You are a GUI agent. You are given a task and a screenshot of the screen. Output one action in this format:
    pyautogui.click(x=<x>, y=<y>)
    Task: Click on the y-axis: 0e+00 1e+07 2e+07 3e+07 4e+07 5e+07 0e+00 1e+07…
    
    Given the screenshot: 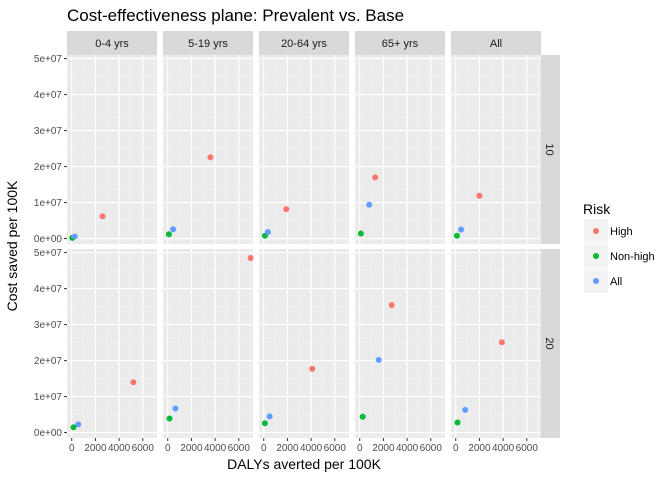 What is the action you would take?
    pyautogui.click(x=50, y=246)
    